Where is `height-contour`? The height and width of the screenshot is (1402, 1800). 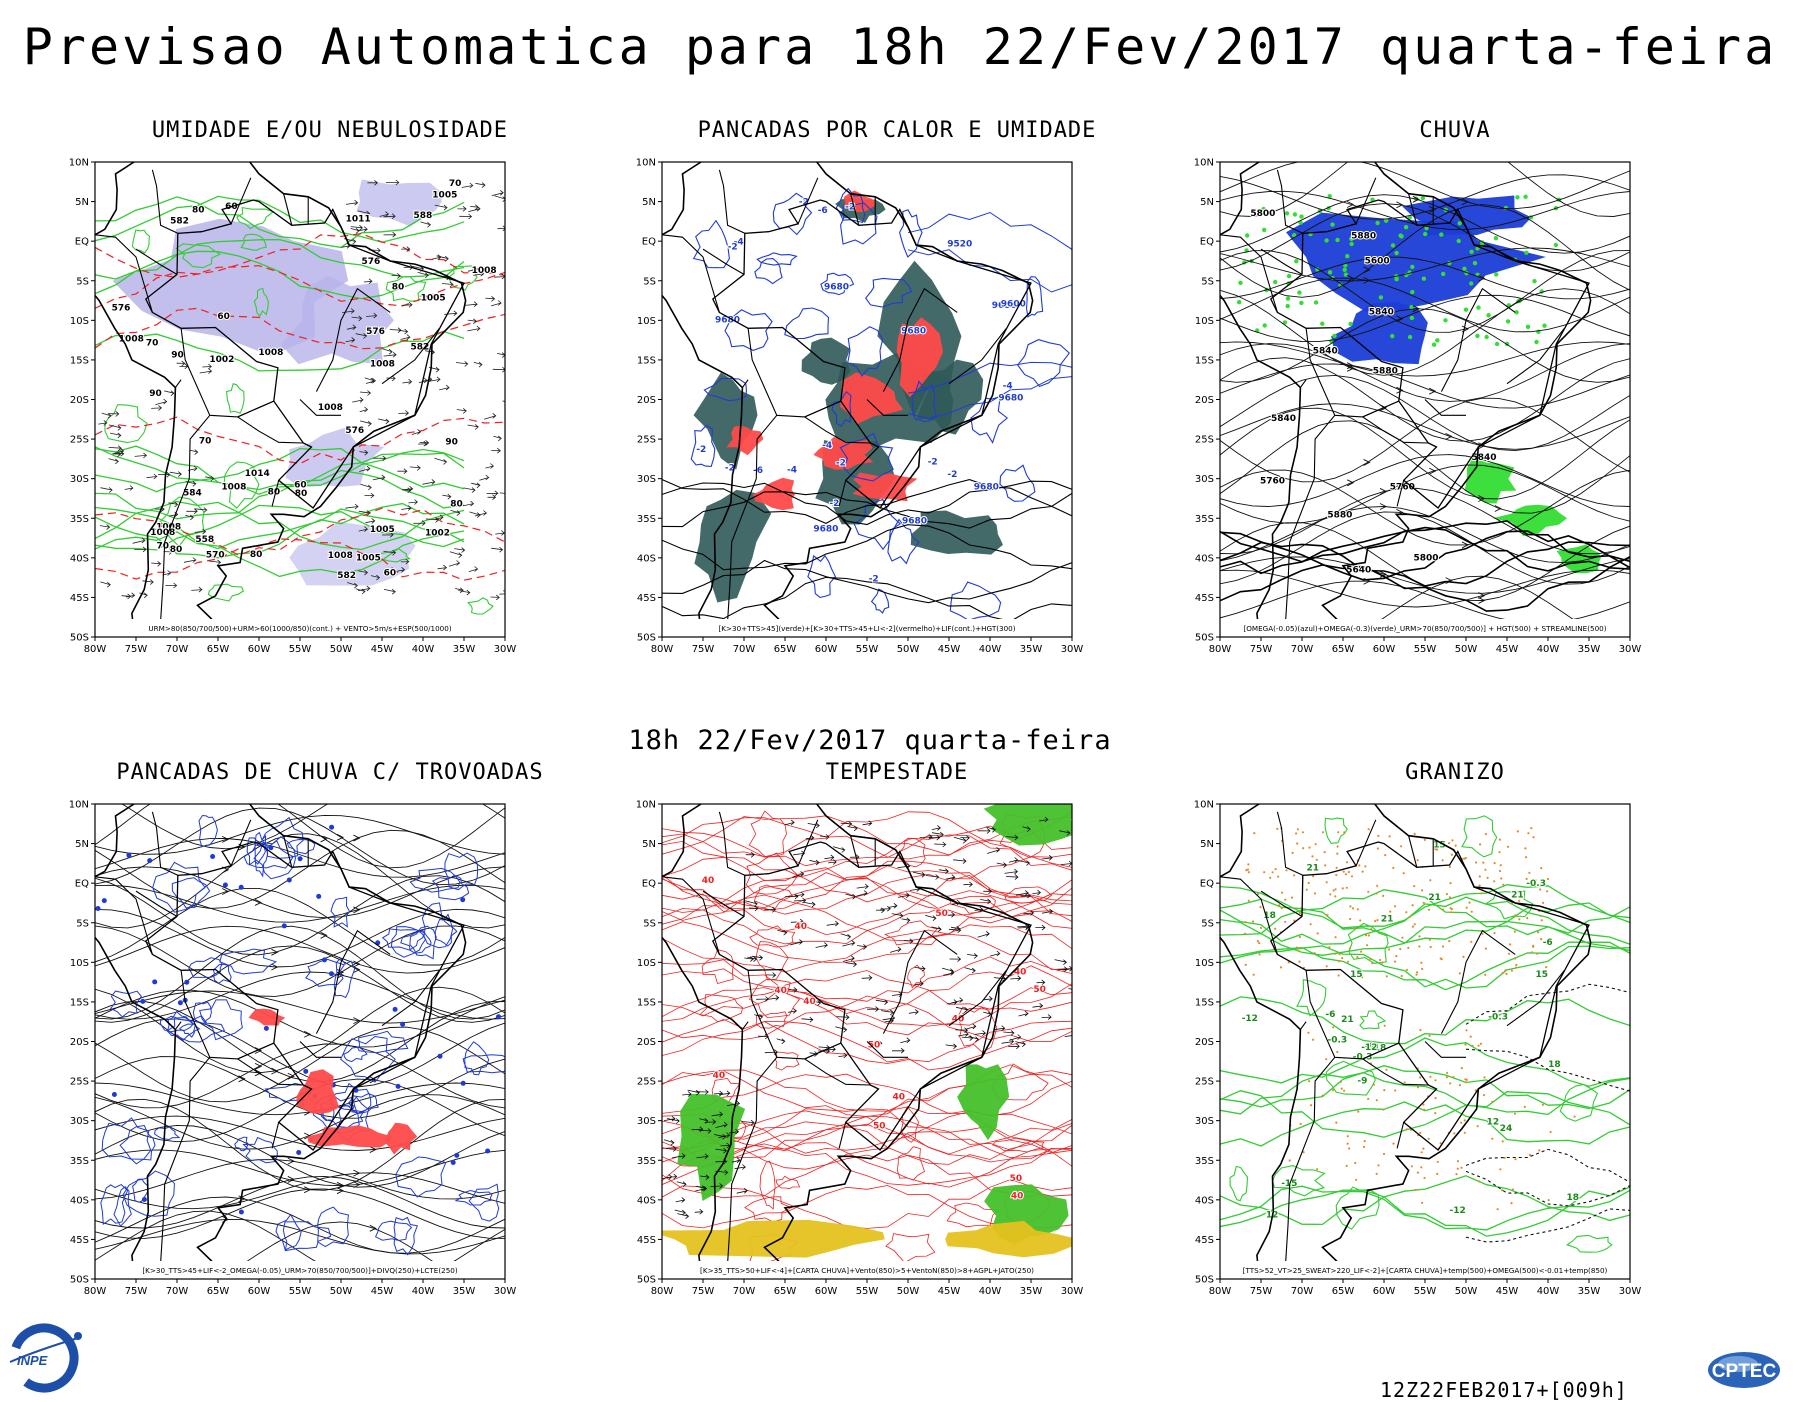 height-contour is located at coordinates (867, 501).